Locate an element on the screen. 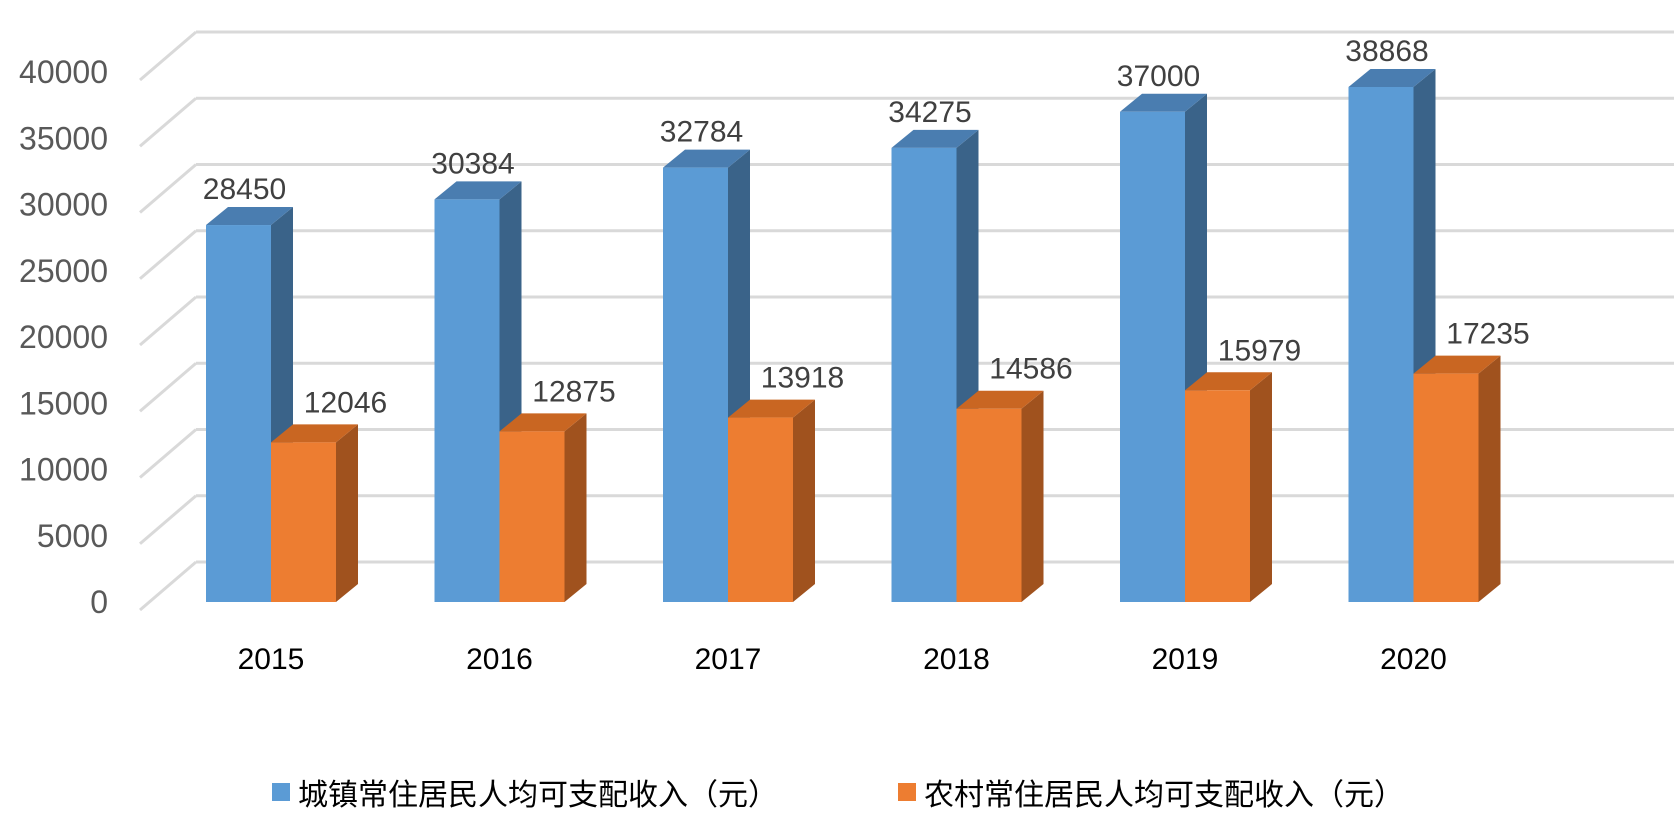 The image size is (1676, 821). y-tick-label: 0 is located at coordinates (99, 602).